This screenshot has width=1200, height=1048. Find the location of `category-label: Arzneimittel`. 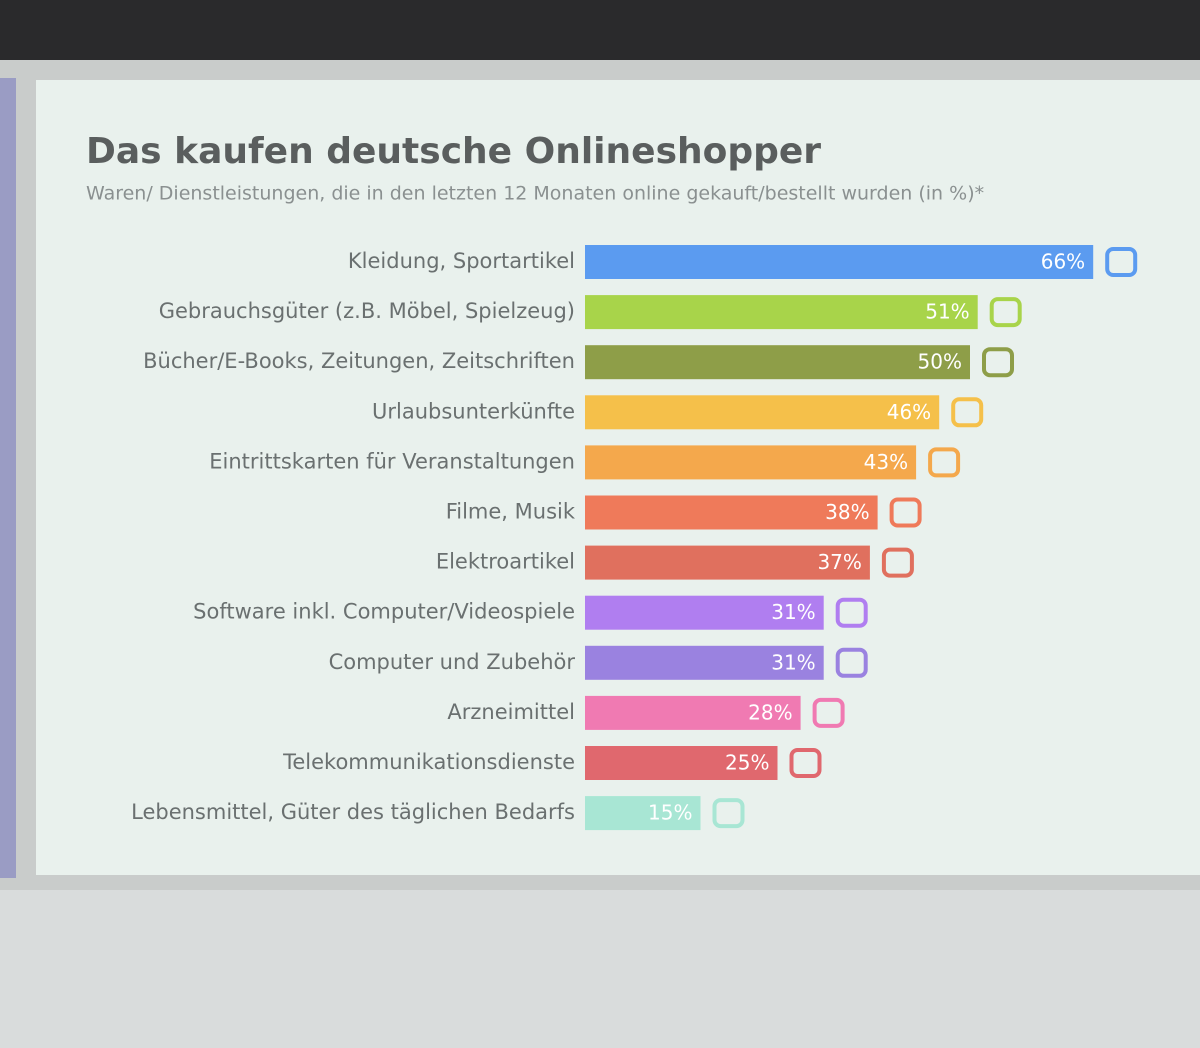

category-label: Arzneimittel is located at coordinates (511, 712).